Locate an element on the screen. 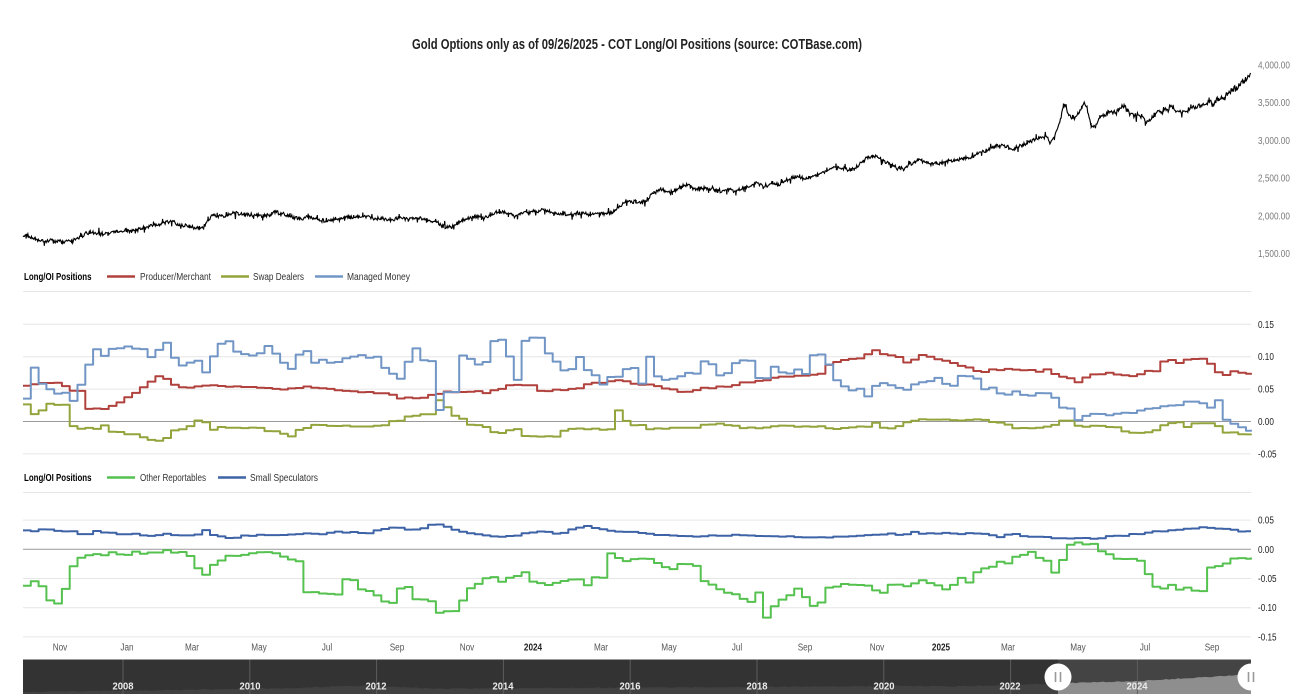 The width and height of the screenshot is (1309, 699). svg-text: 2018 is located at coordinates (757, 687).